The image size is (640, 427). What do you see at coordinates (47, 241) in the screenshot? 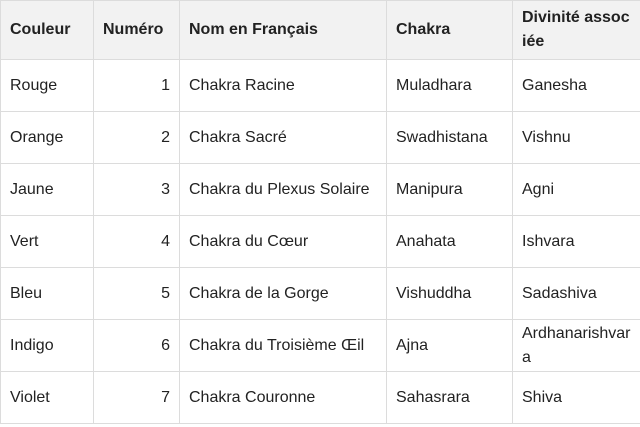
I see `table-cell: Vert` at bounding box center [47, 241].